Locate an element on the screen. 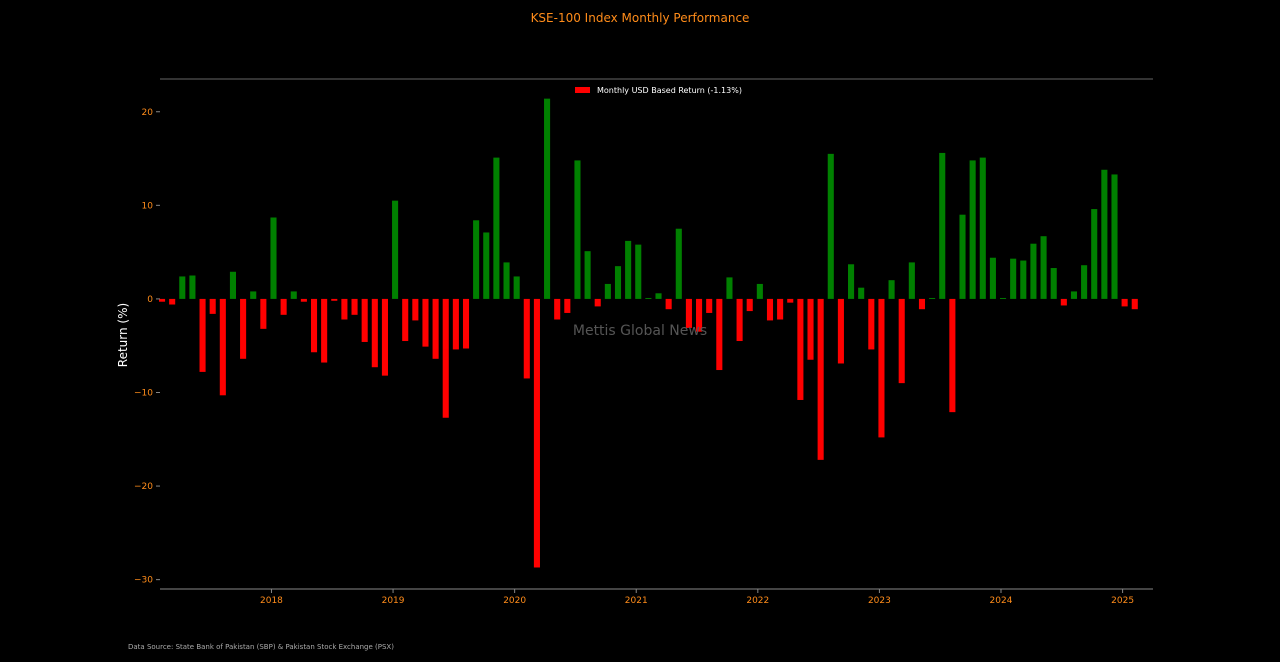 The image size is (1280, 662). chart-title: KSE-100 Index Monthly Performance is located at coordinates (640, 18).